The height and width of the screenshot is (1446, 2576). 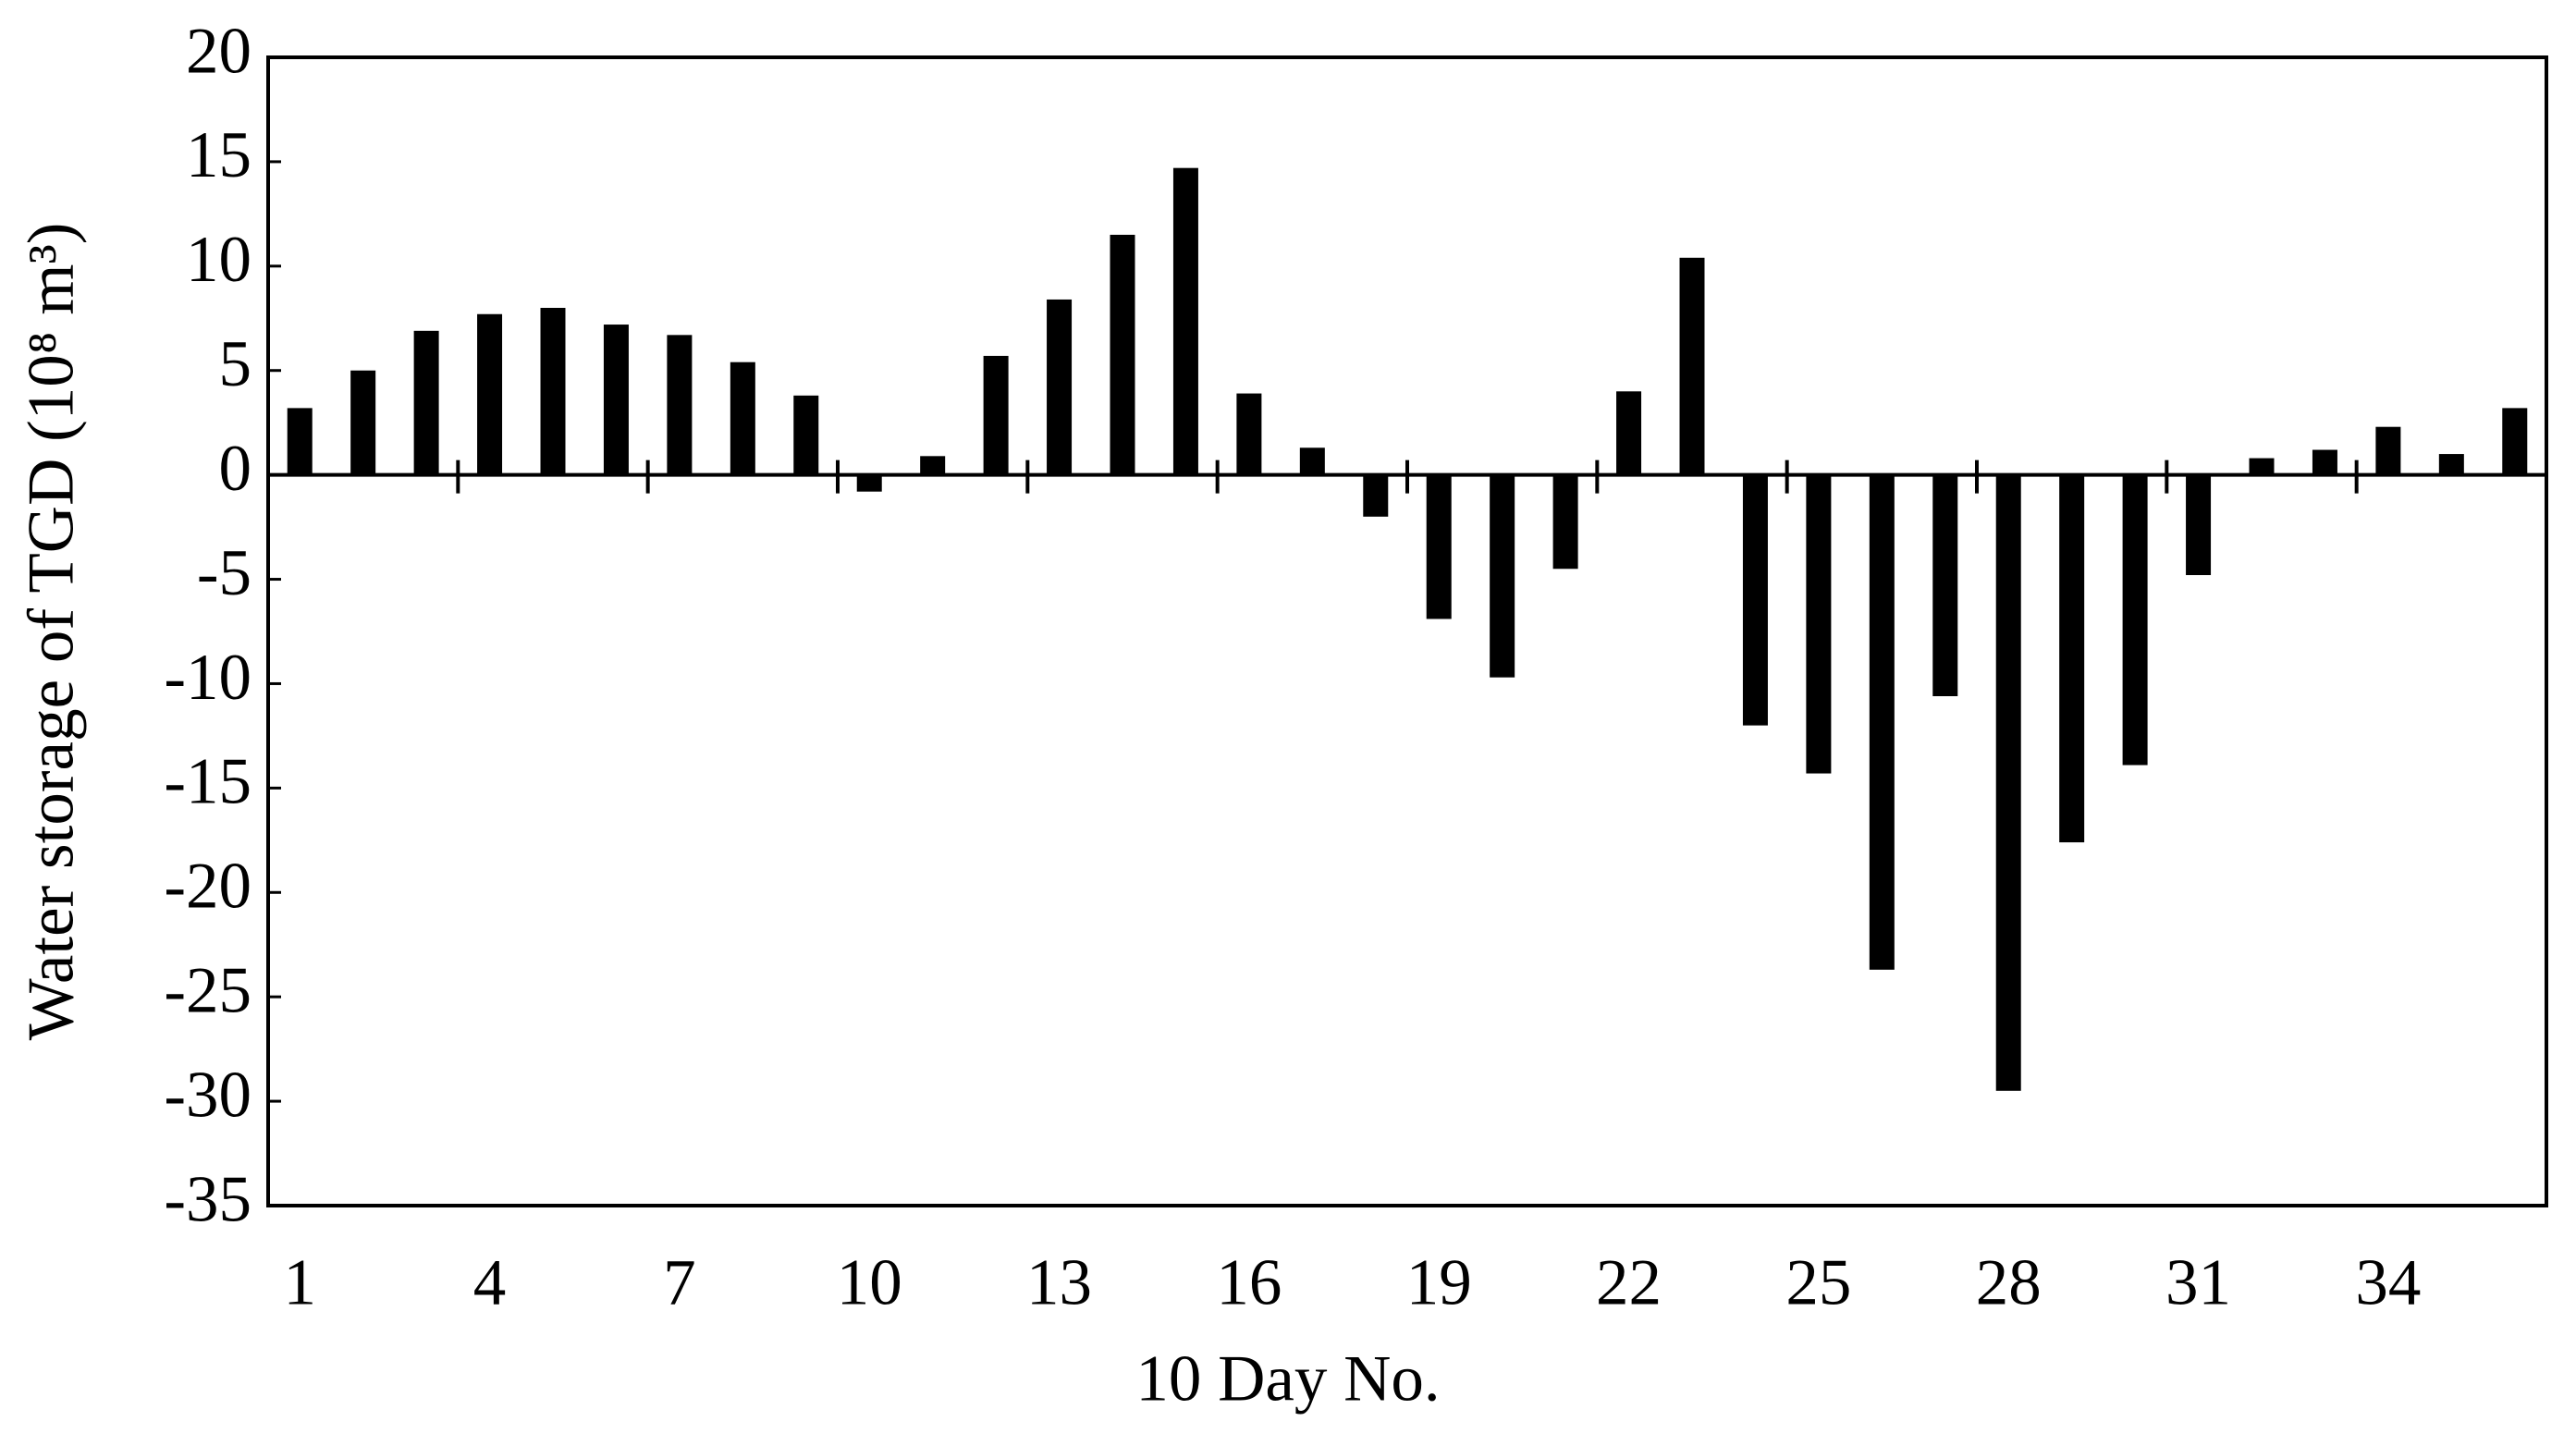 I want to click on y-tick-label: 15, so click(x=218, y=155).